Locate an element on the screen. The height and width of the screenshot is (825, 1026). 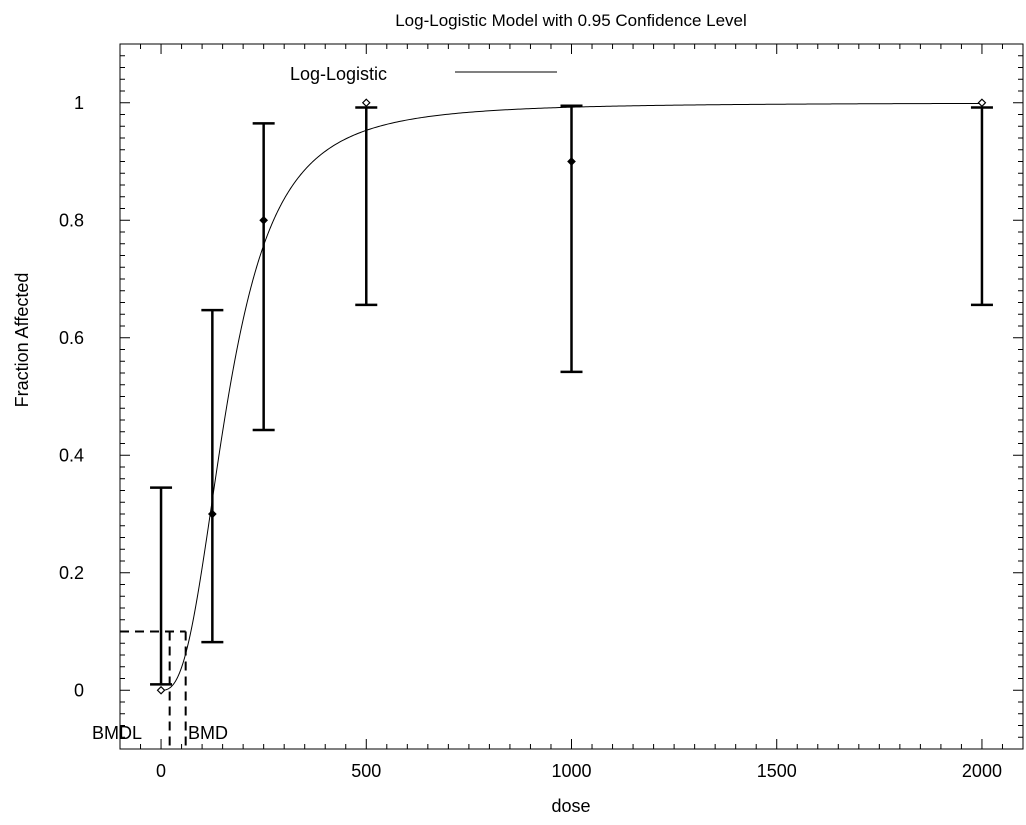
y-tick-label-1: 0.2 is located at coordinates (71, 573).